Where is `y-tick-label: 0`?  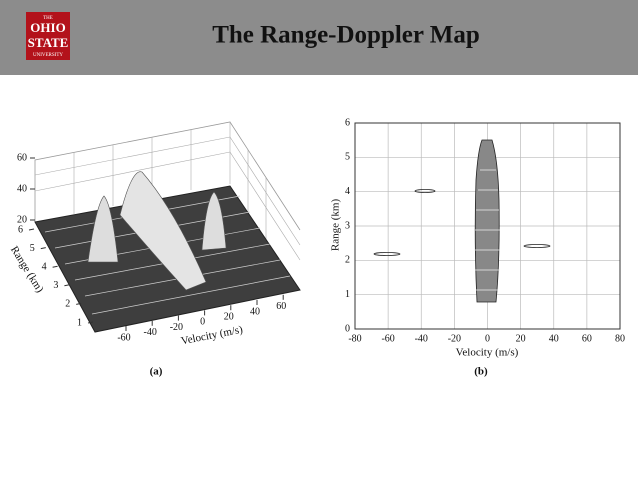
y-tick-label: 0 is located at coordinates (347, 328).